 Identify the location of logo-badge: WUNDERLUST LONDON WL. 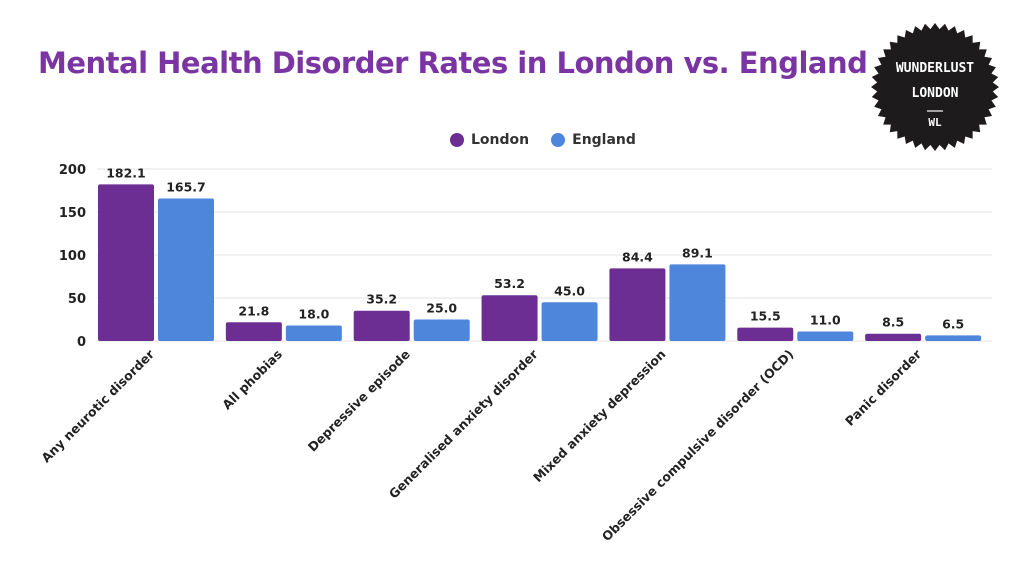
(935, 87).